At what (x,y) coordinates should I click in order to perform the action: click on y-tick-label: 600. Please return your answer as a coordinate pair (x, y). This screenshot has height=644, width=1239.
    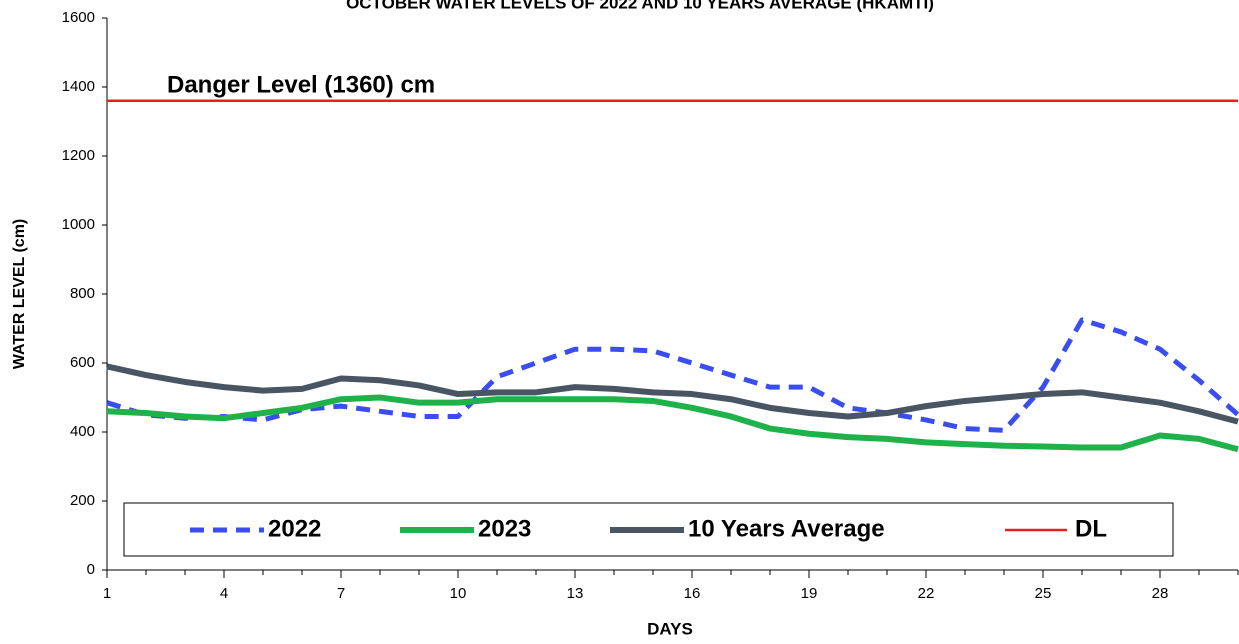
    Looking at the image, I should click on (82, 362).